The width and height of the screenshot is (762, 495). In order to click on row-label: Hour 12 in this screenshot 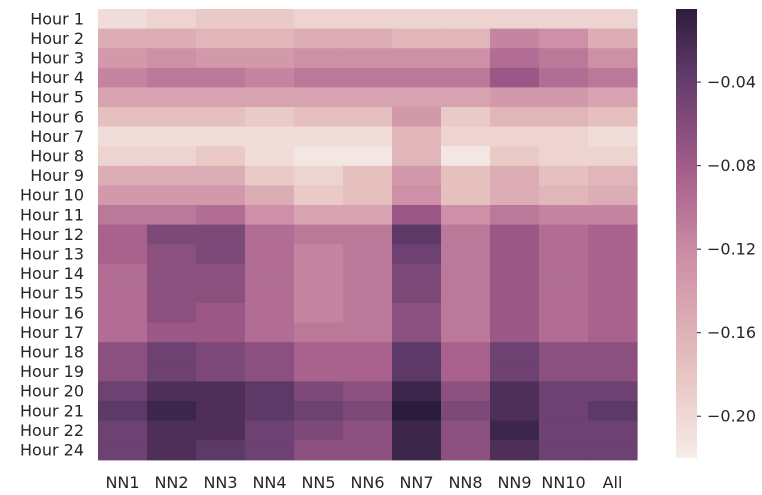, I will do `click(52, 234)`.